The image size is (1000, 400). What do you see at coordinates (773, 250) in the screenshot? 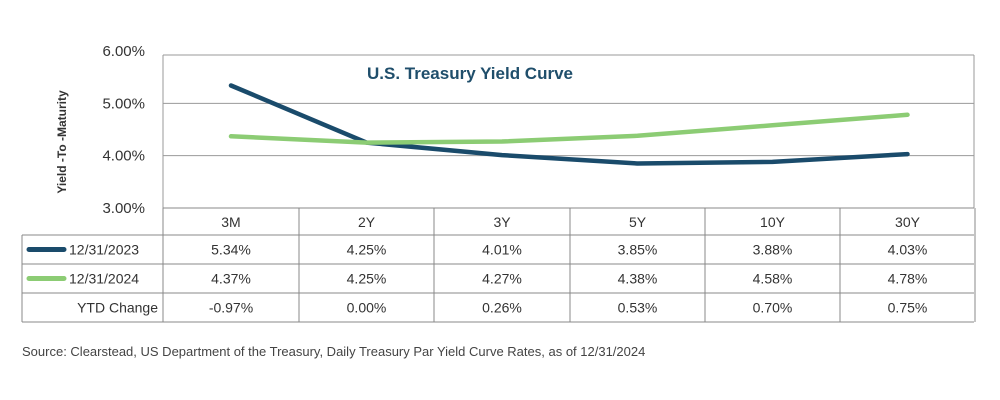
I see `data-label: 3.88%` at bounding box center [773, 250].